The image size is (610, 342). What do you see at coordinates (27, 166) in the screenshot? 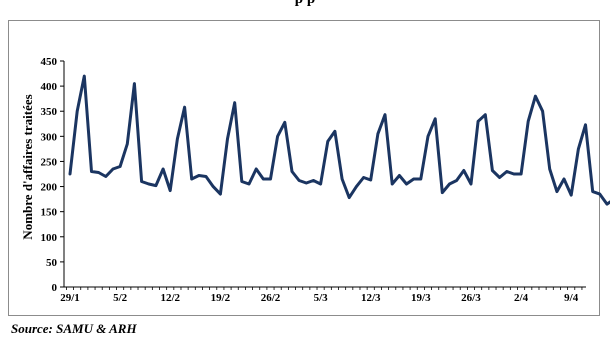
I see `y-axis-label: Nombre d'affaires traitées` at bounding box center [27, 166].